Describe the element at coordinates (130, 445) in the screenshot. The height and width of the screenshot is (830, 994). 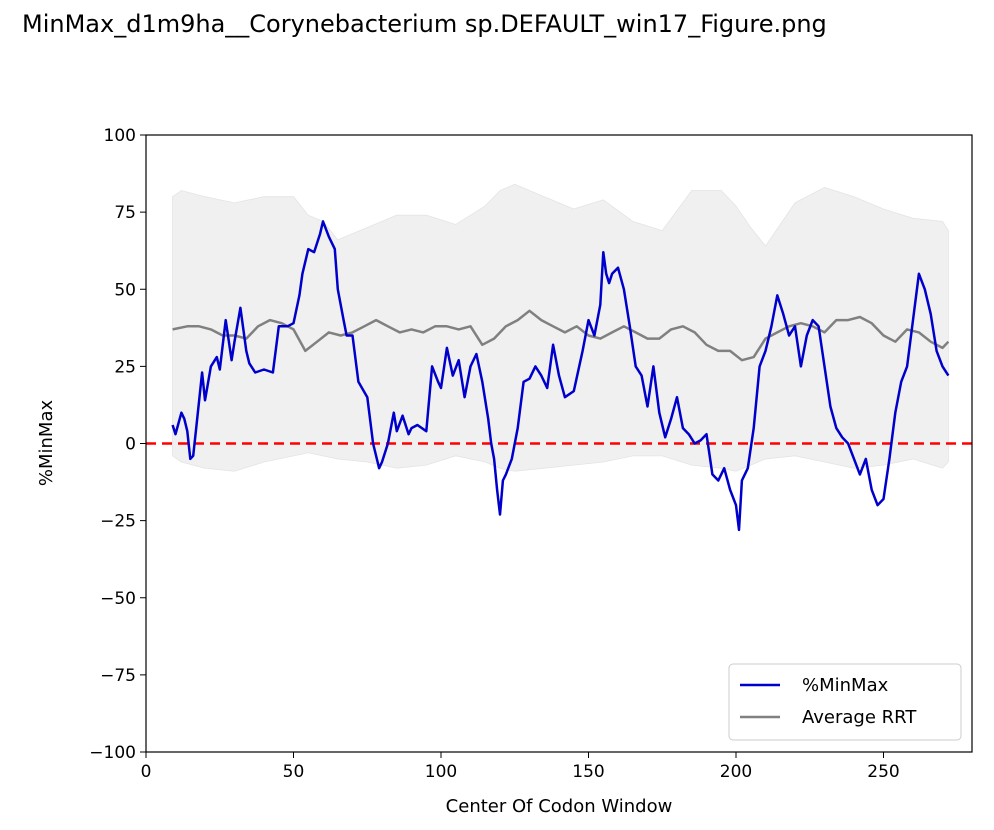
I see `y-tick-label: 0` at that location.